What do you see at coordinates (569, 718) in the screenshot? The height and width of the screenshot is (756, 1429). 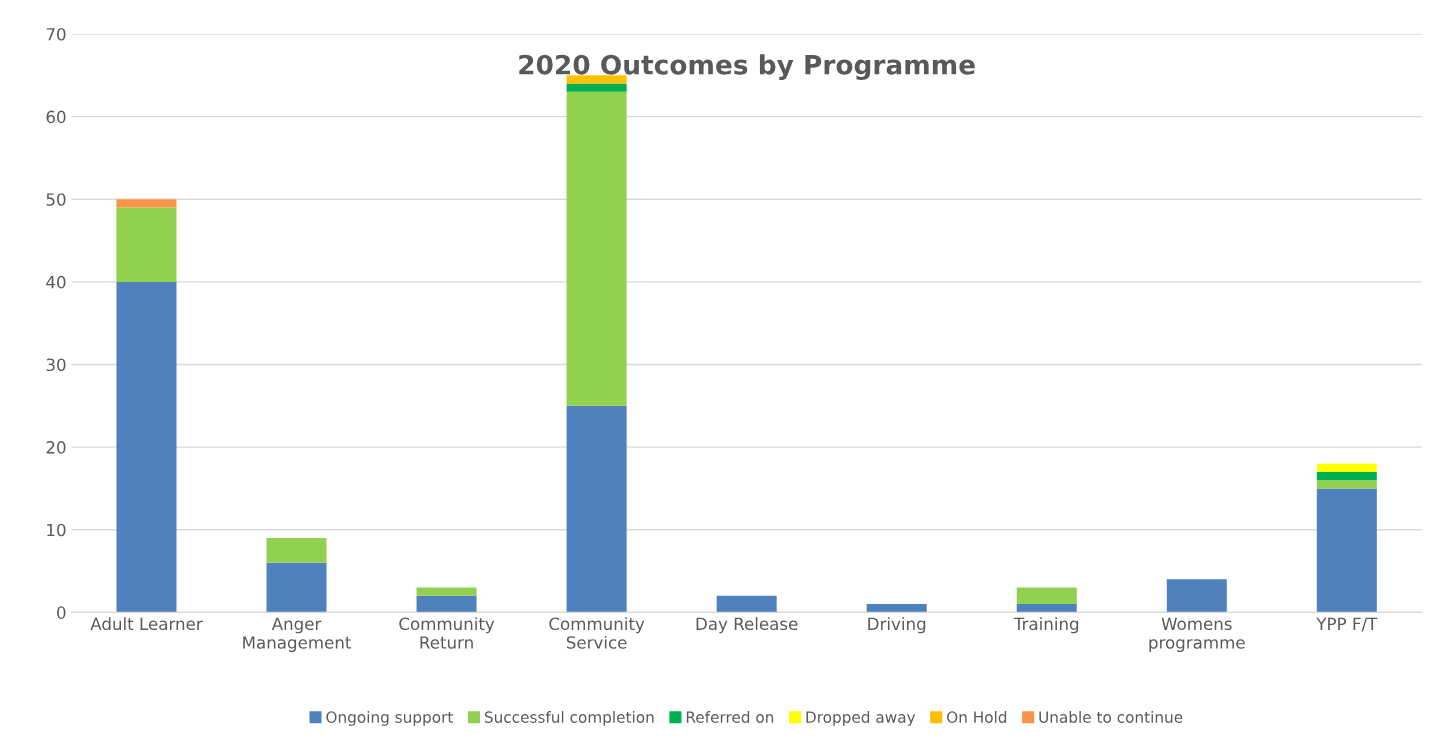 I see `legend-label: Successful completion` at bounding box center [569, 718].